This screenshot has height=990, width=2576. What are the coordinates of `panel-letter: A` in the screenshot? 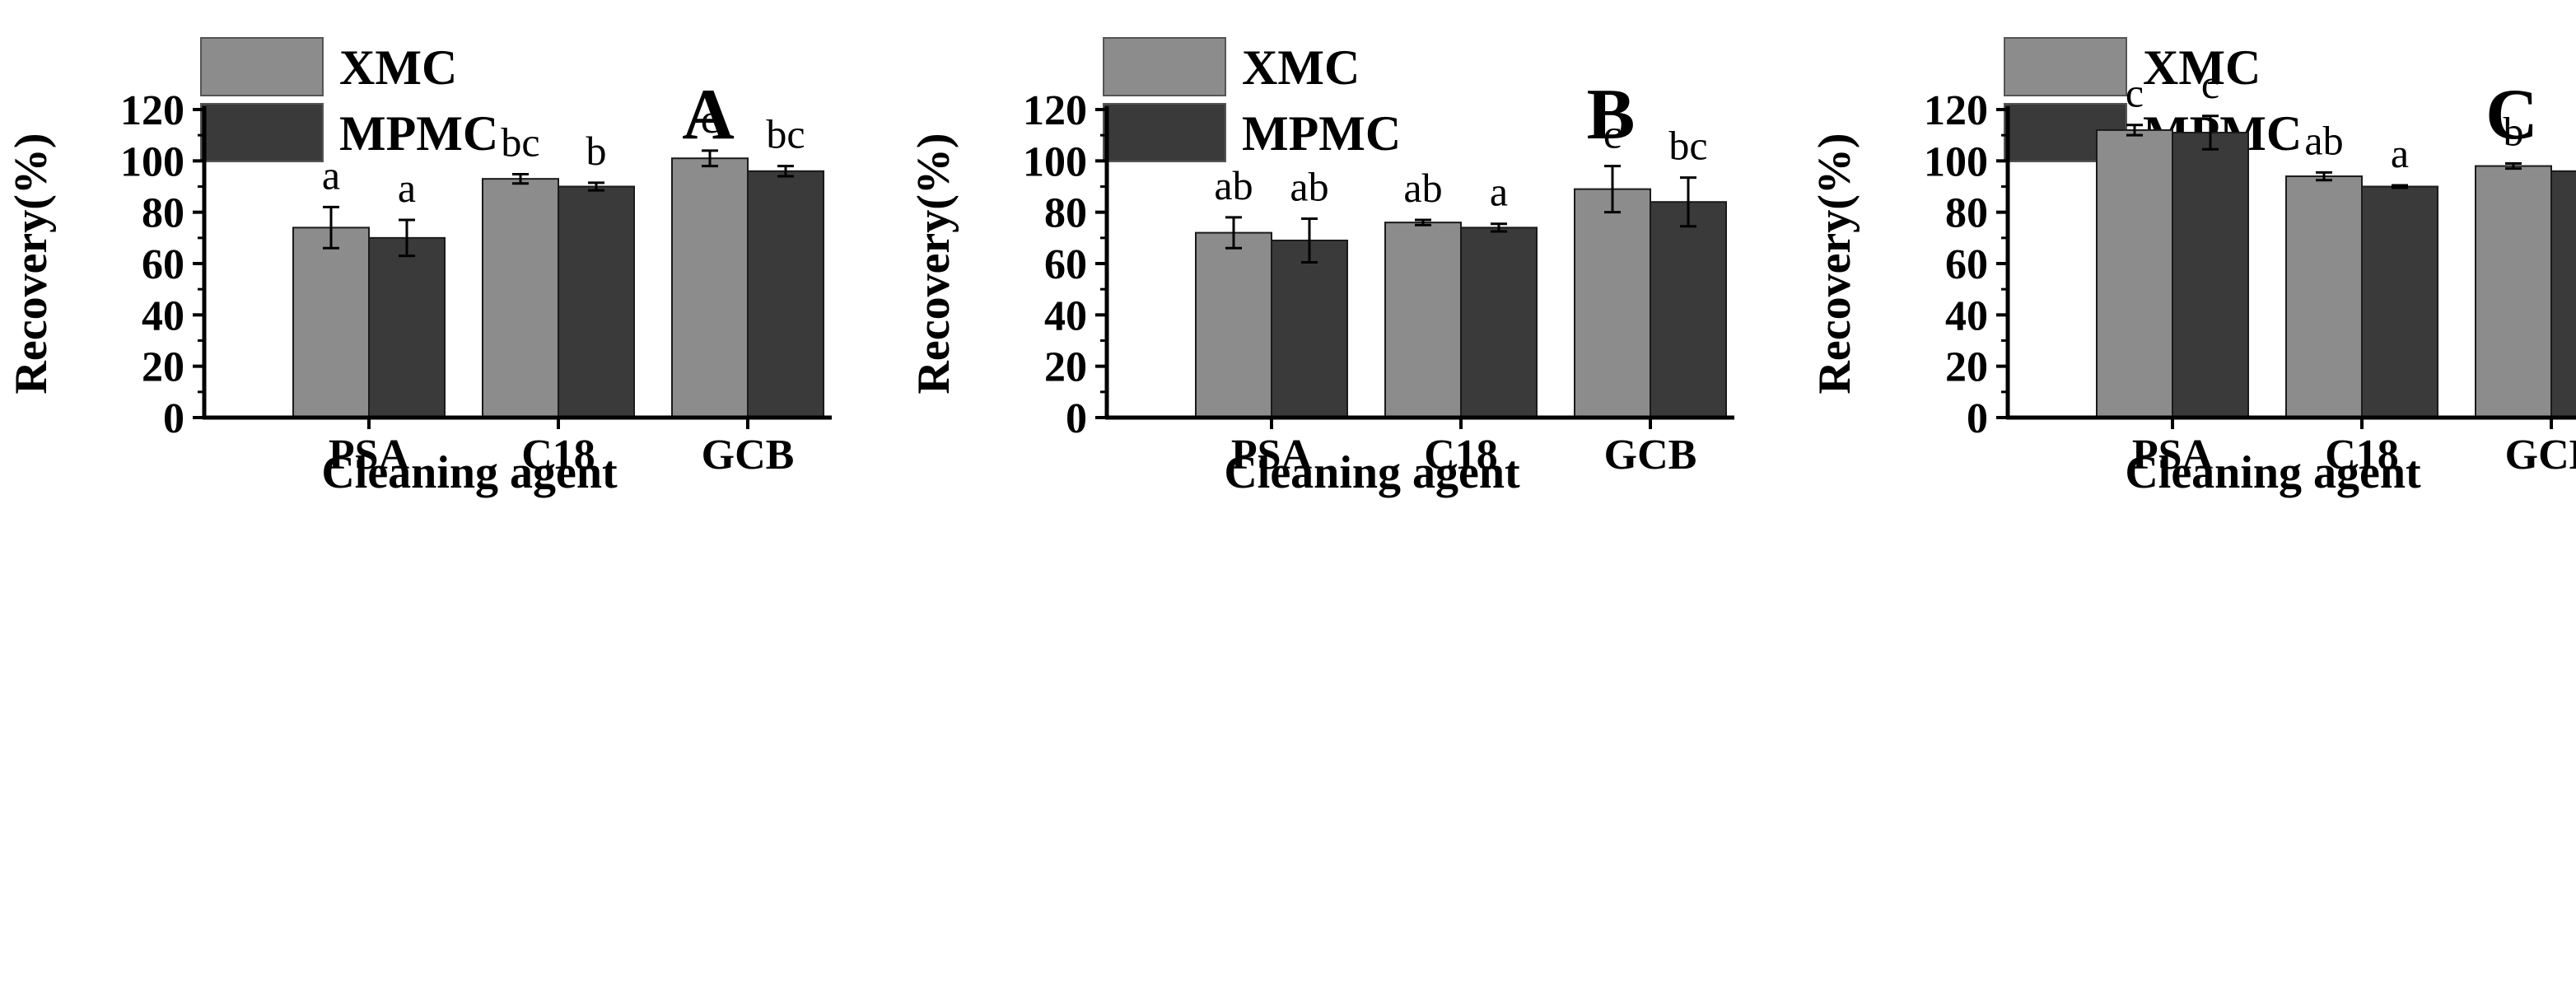 It's located at (708, 115).